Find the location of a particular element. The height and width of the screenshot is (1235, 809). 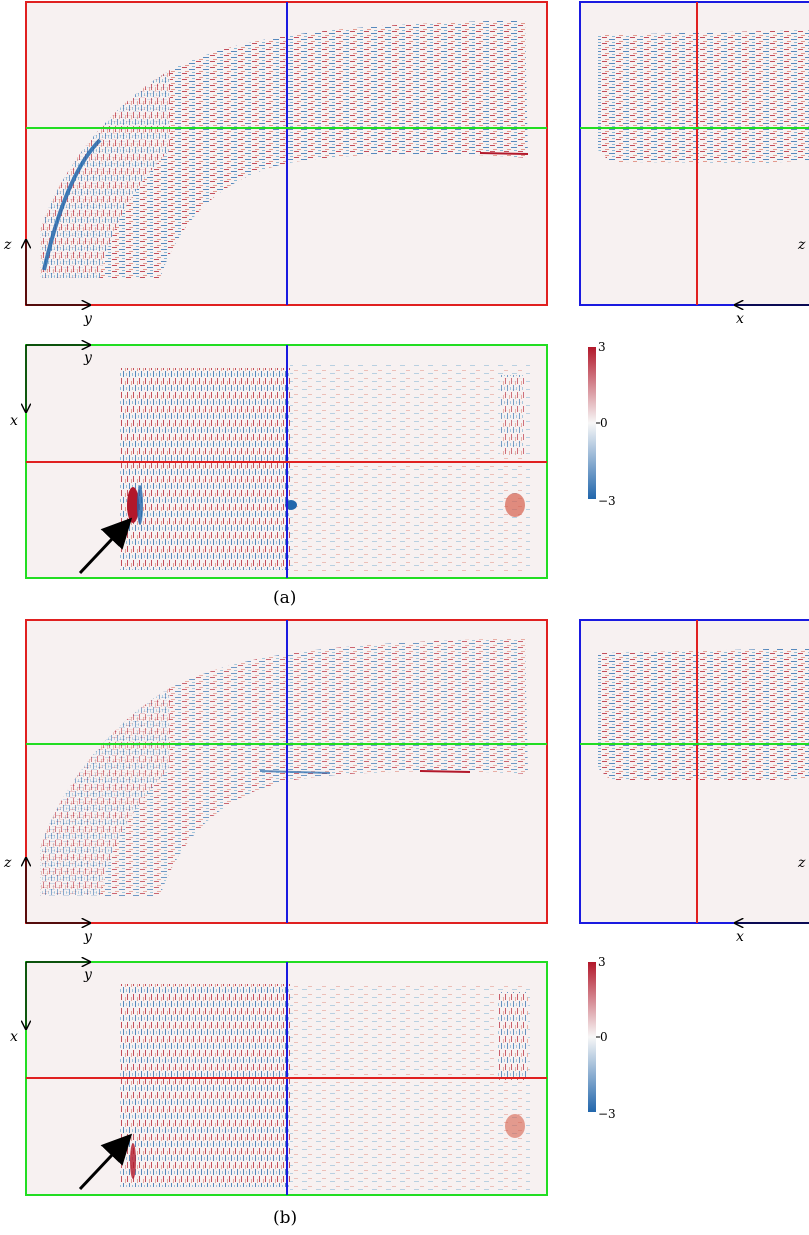

panel-b-caption: (b) is located at coordinates (285, 1218).